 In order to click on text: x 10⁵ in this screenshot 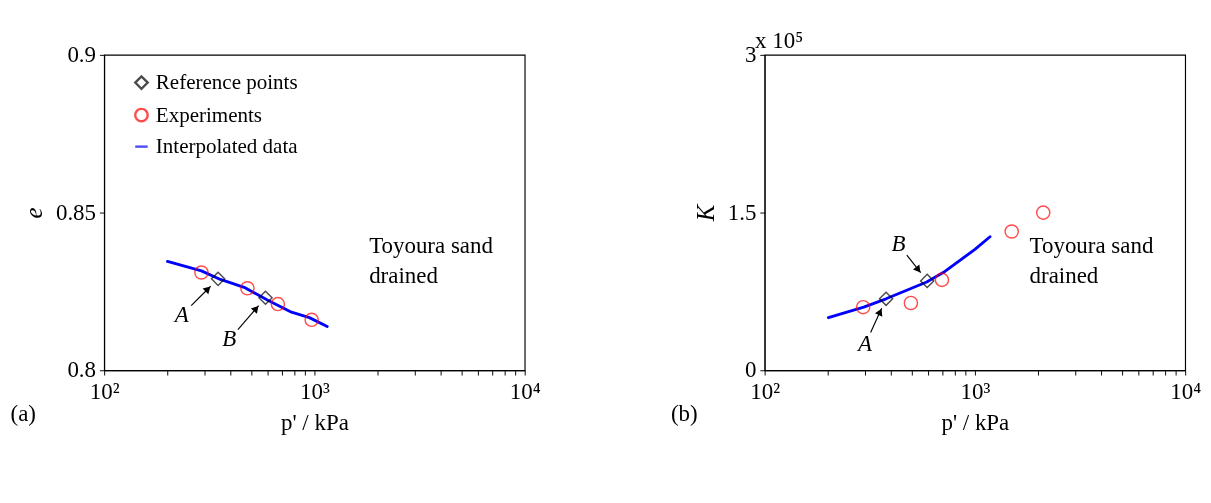, I will do `click(779, 41)`.